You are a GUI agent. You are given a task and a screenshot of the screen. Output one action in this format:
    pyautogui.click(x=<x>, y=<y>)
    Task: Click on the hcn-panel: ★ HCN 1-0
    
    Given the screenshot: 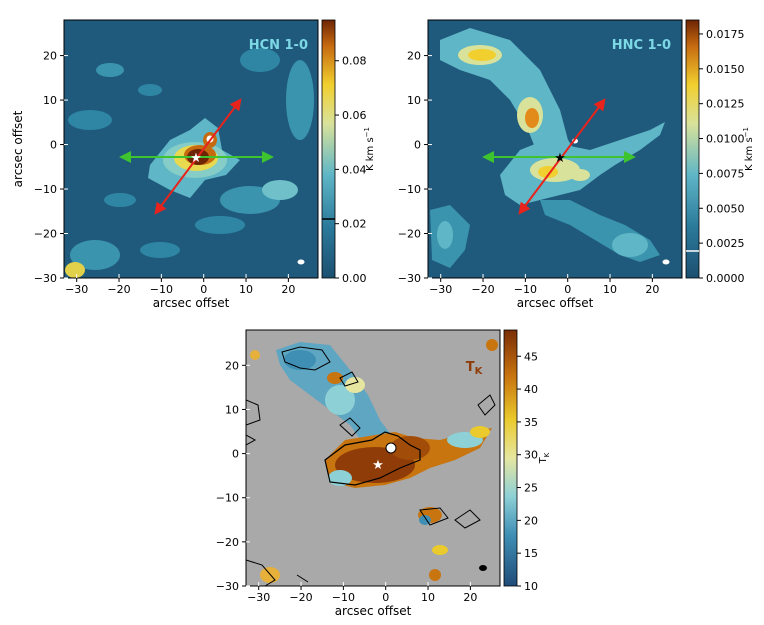 What is the action you would take?
    pyautogui.click(x=191, y=149)
    